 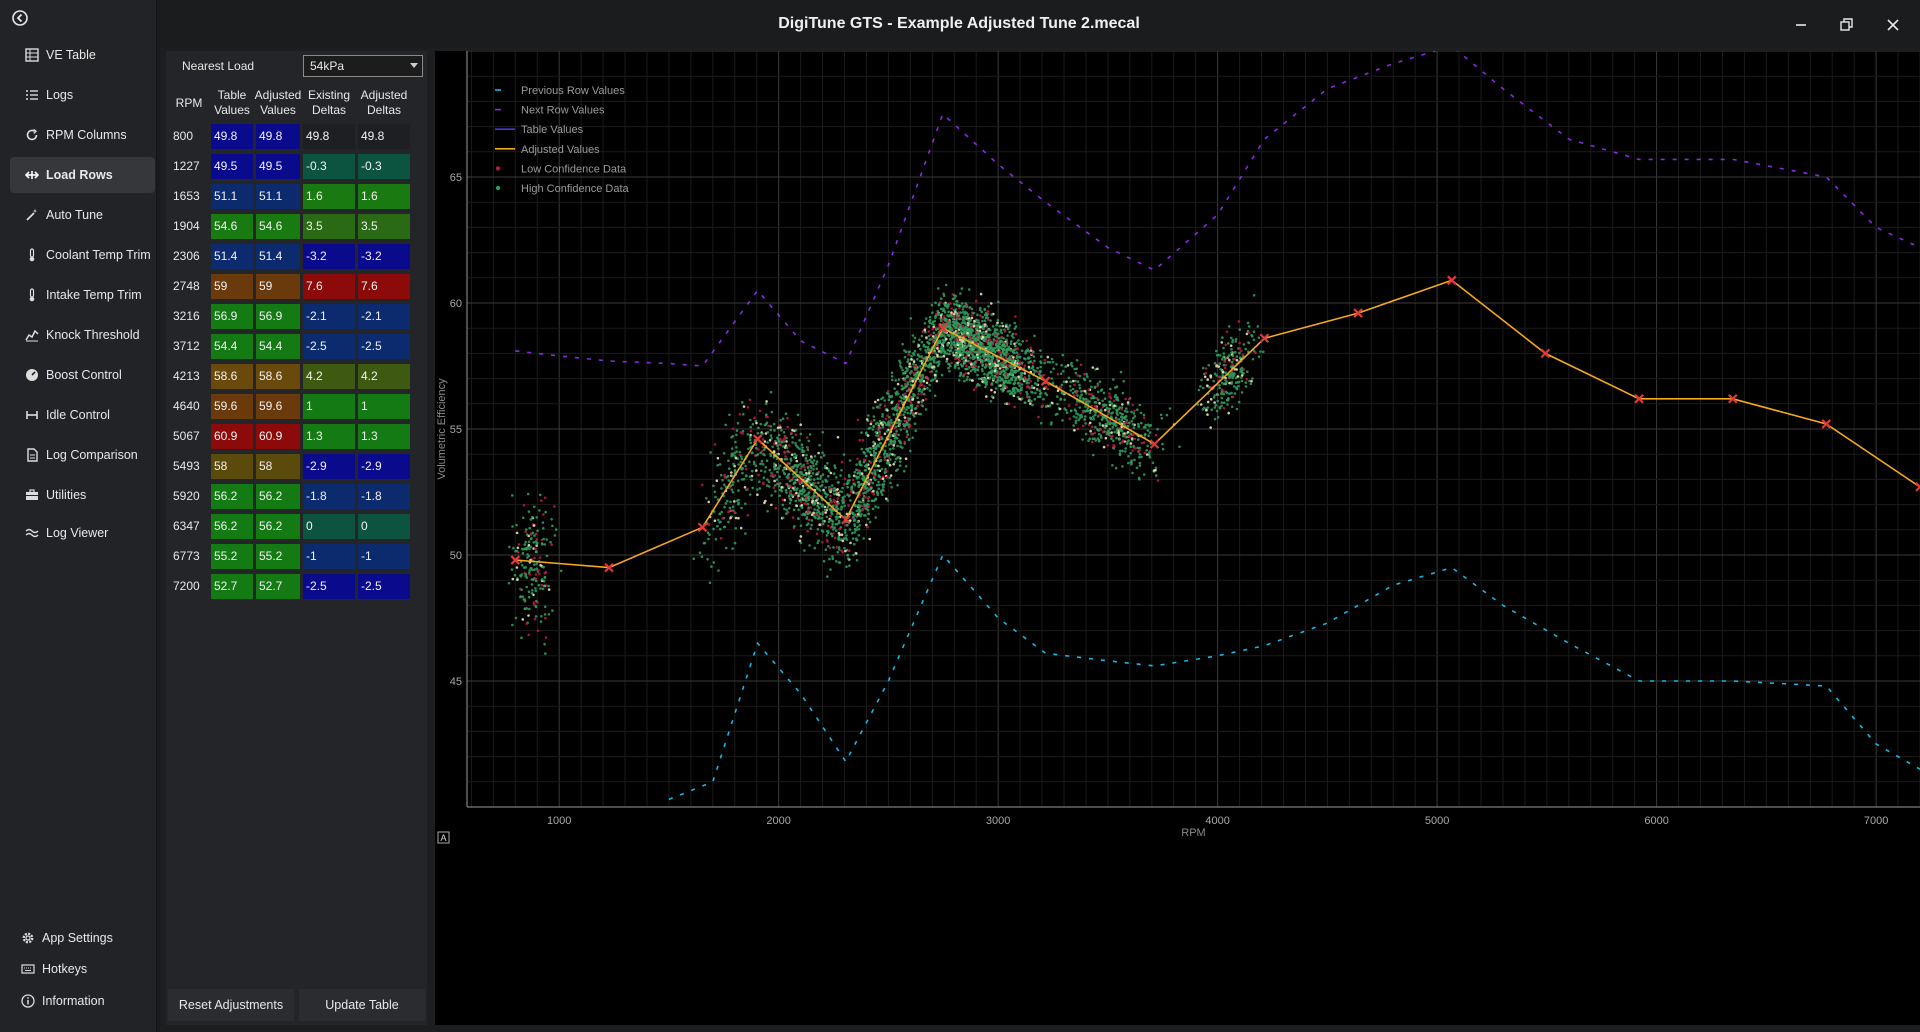 I want to click on cell-adjusted: 51.4, so click(x=278, y=256).